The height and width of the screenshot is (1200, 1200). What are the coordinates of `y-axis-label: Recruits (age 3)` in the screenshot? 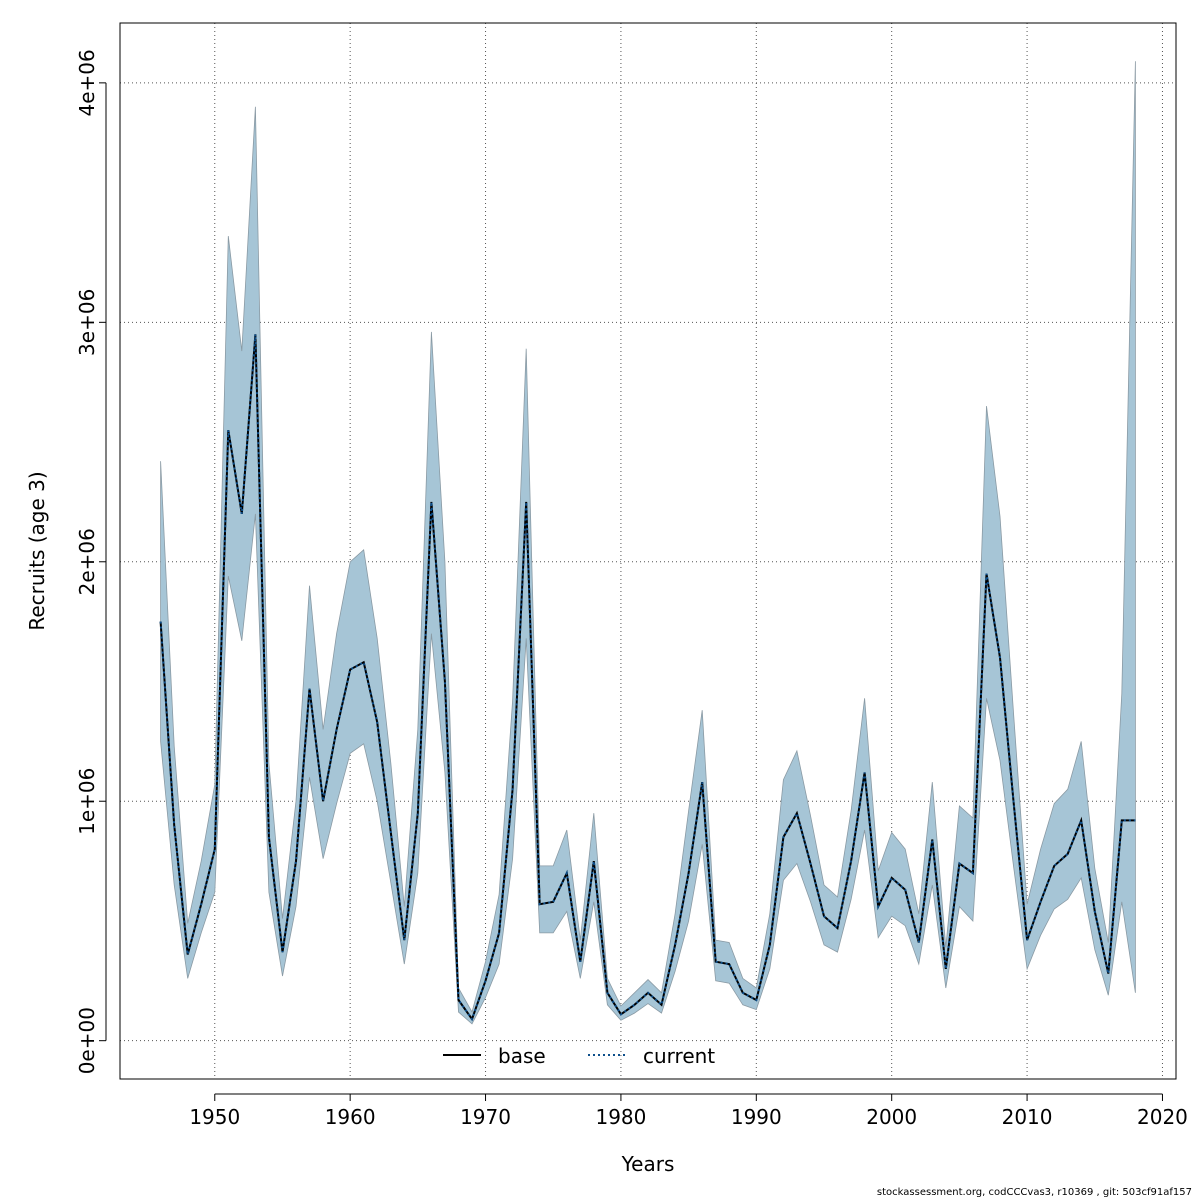 It's located at (37, 550).